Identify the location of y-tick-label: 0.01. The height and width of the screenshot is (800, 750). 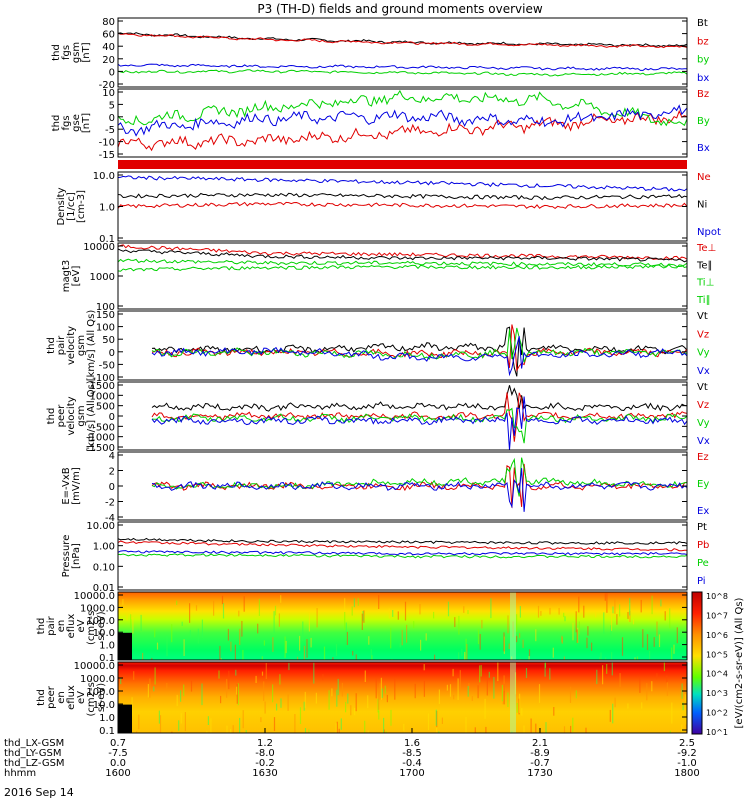
(104, 588).